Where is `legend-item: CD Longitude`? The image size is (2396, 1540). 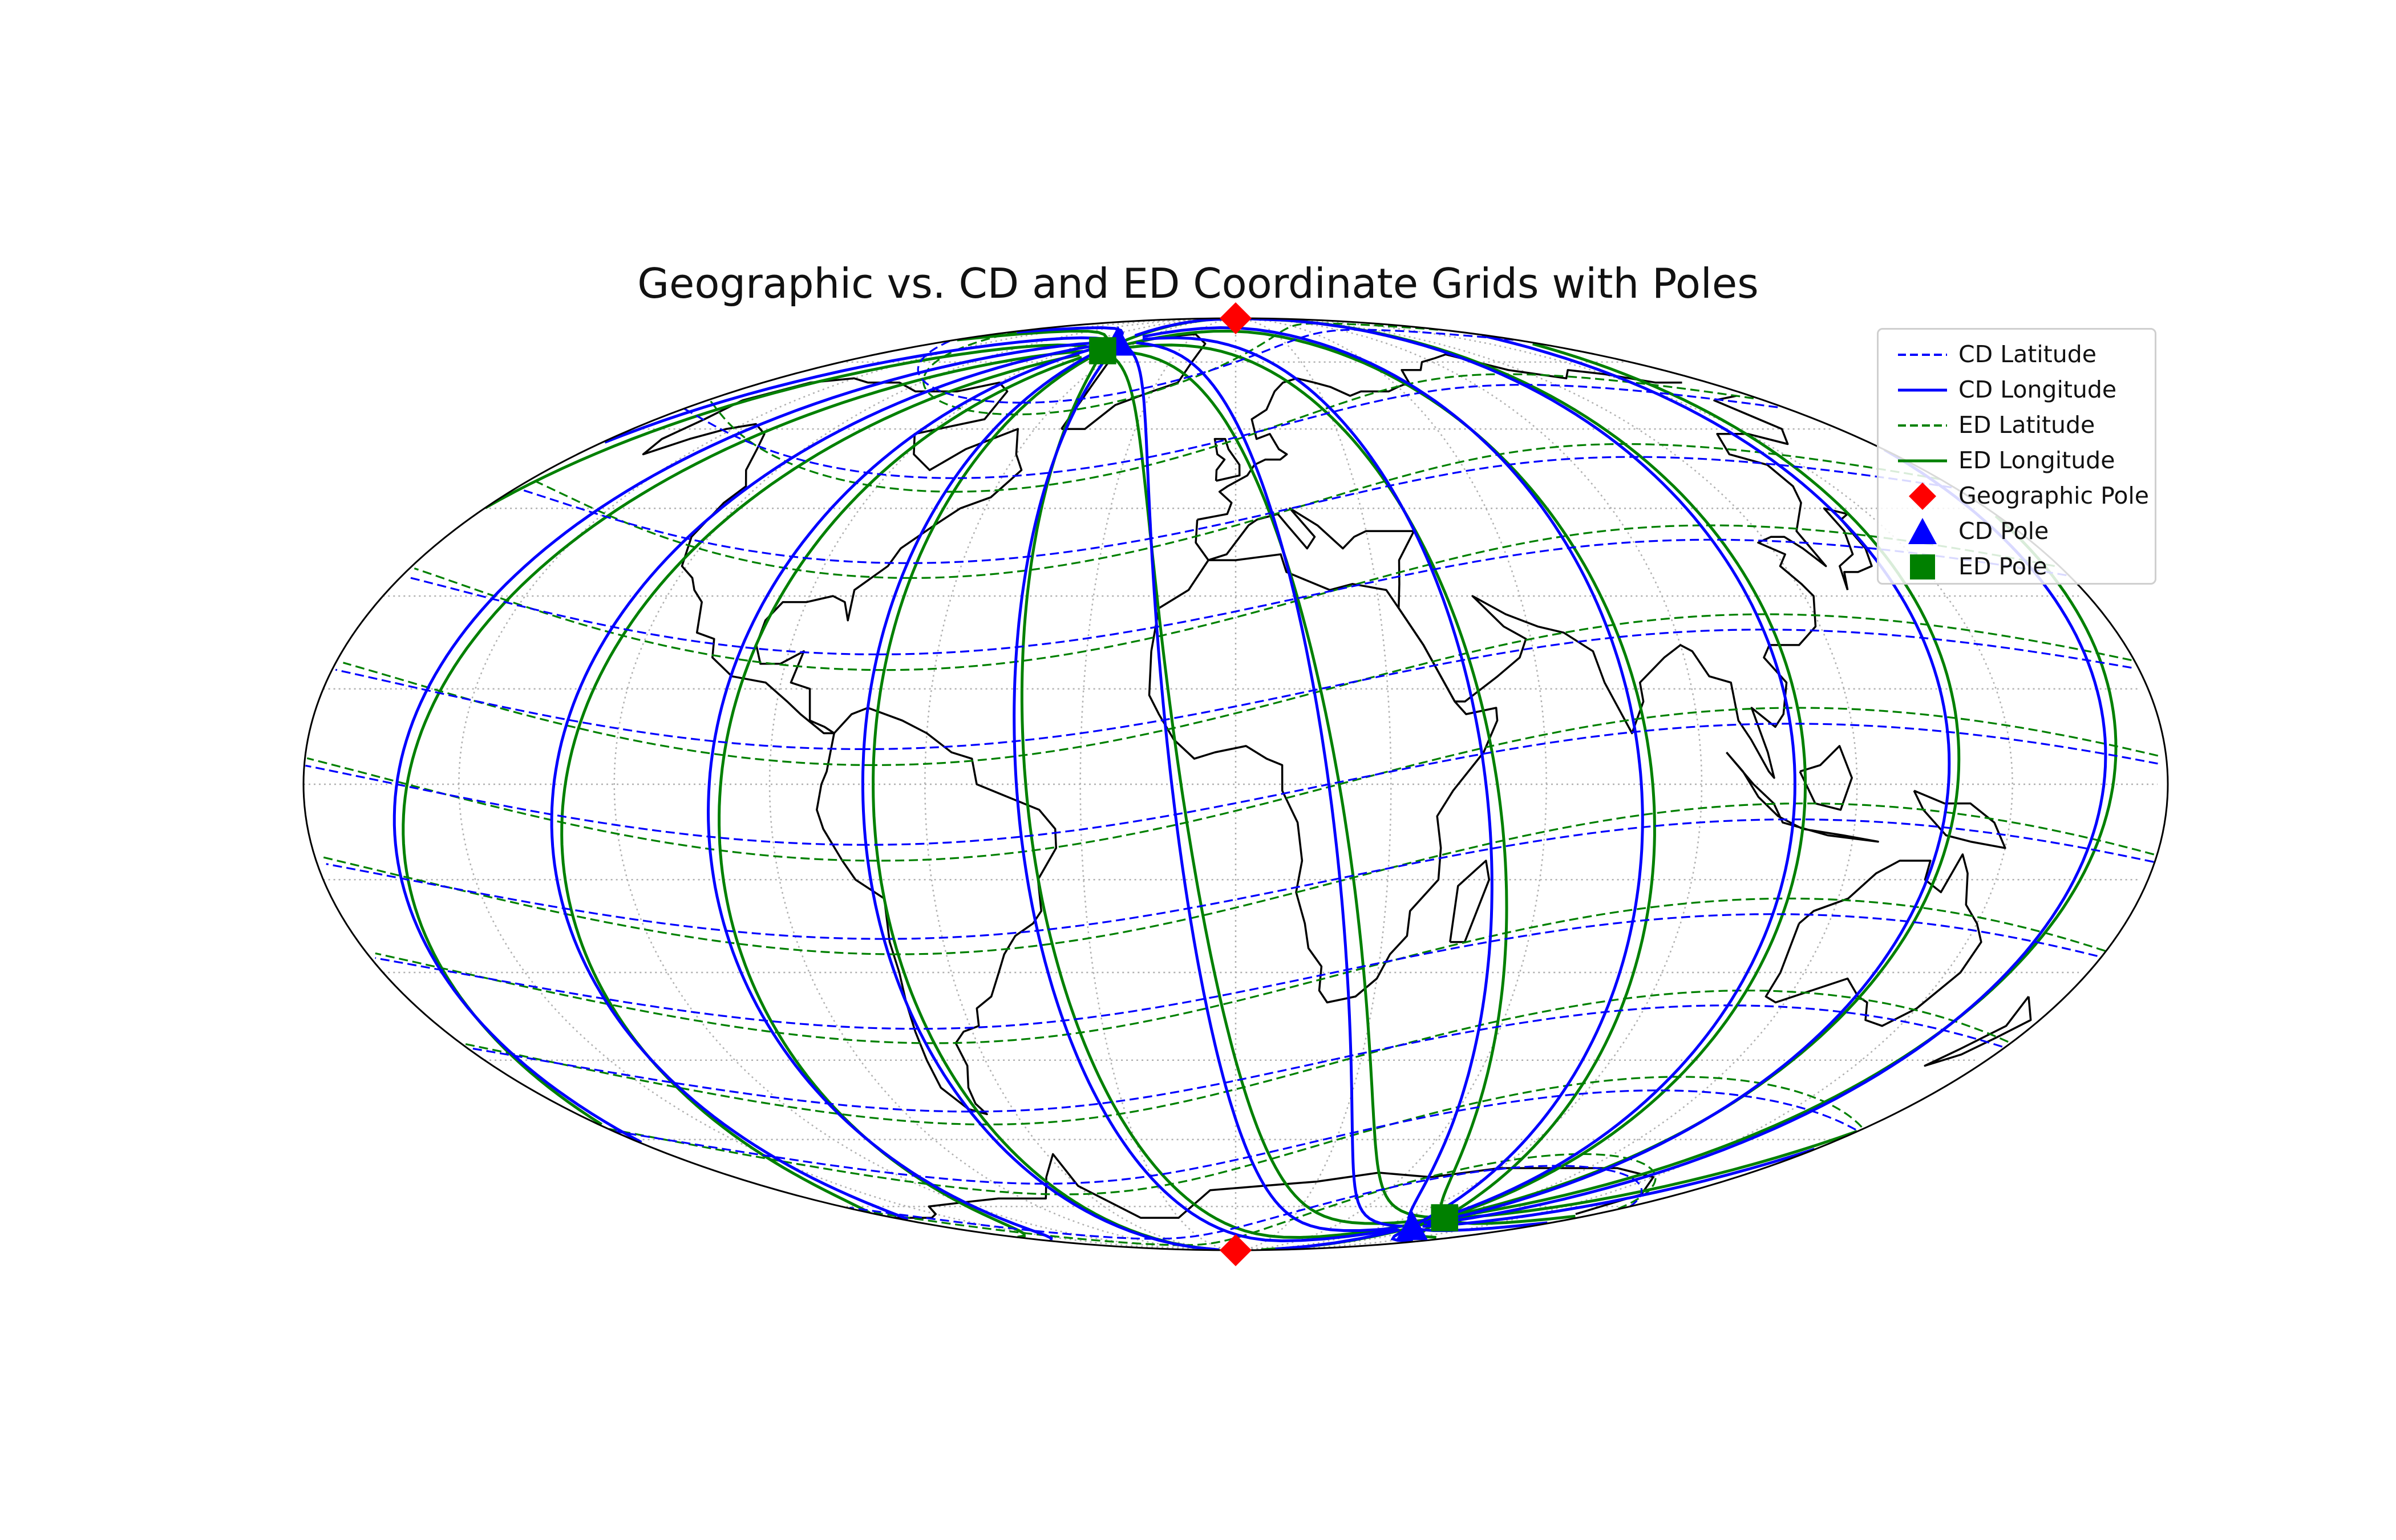 legend-item: CD Longitude is located at coordinates (2017, 390).